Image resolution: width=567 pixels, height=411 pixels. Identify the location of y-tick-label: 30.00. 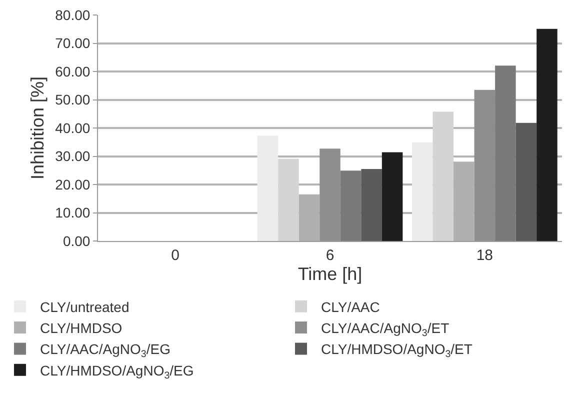
(72, 156).